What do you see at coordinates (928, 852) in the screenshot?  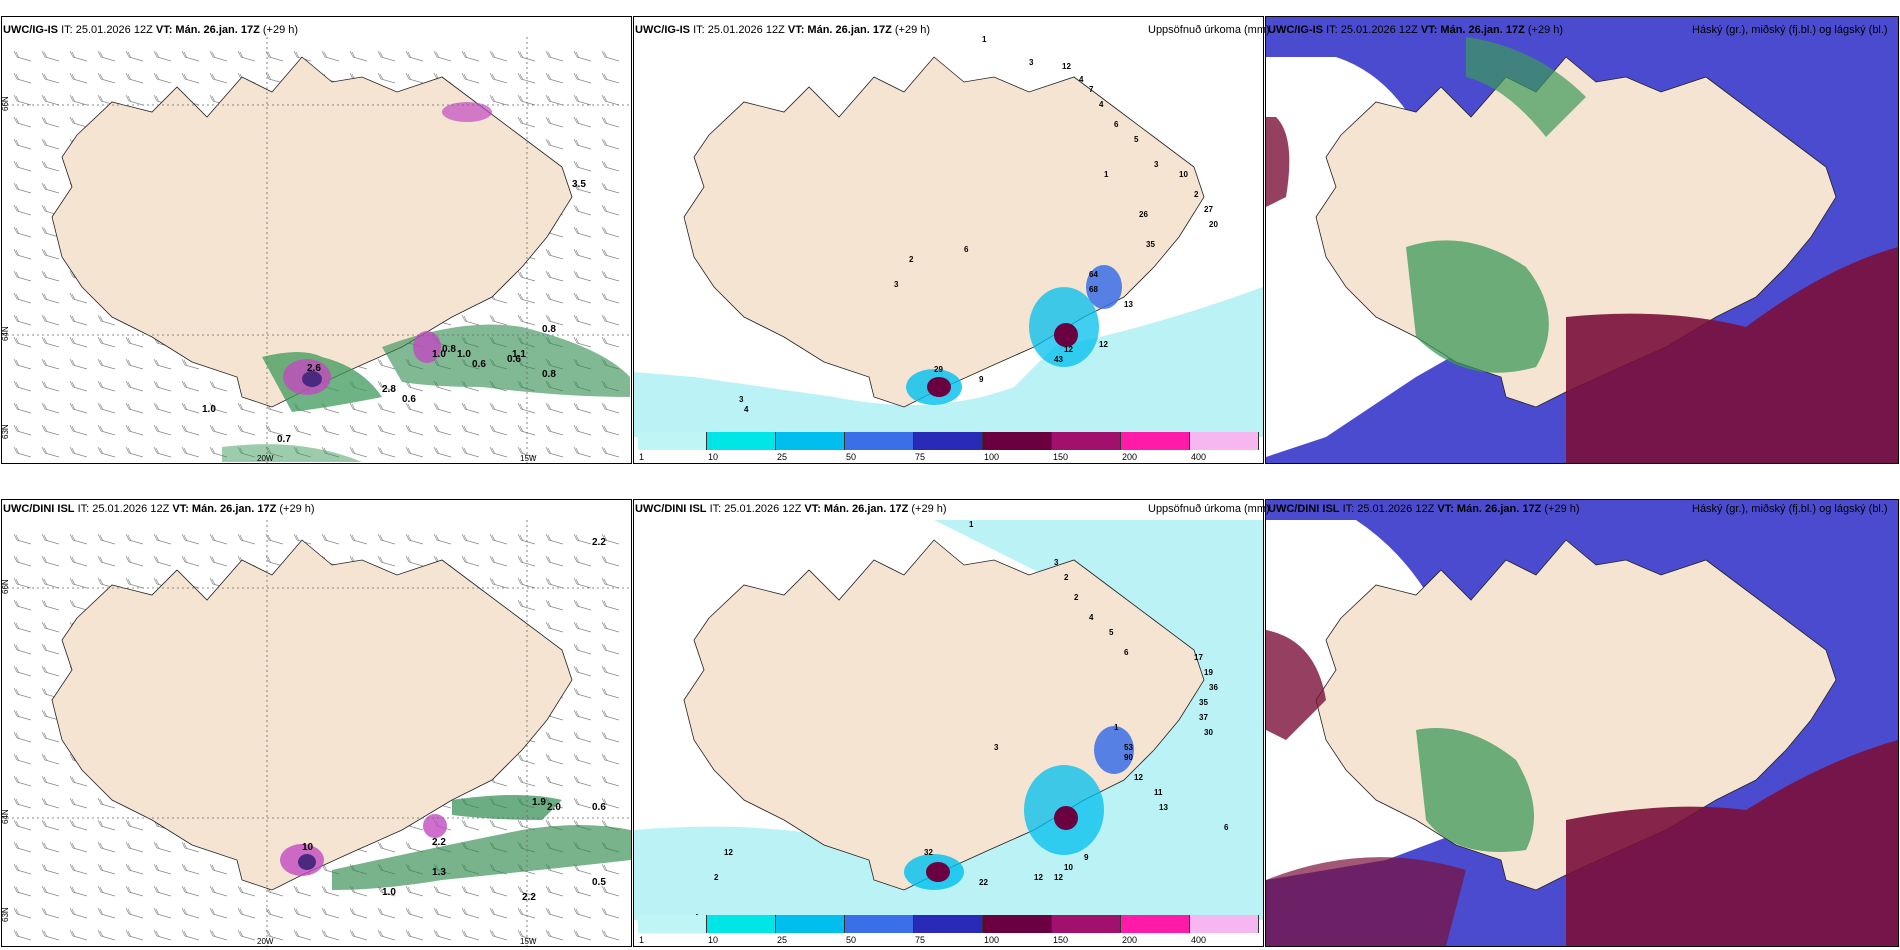 I see `precip-value-label: 32` at bounding box center [928, 852].